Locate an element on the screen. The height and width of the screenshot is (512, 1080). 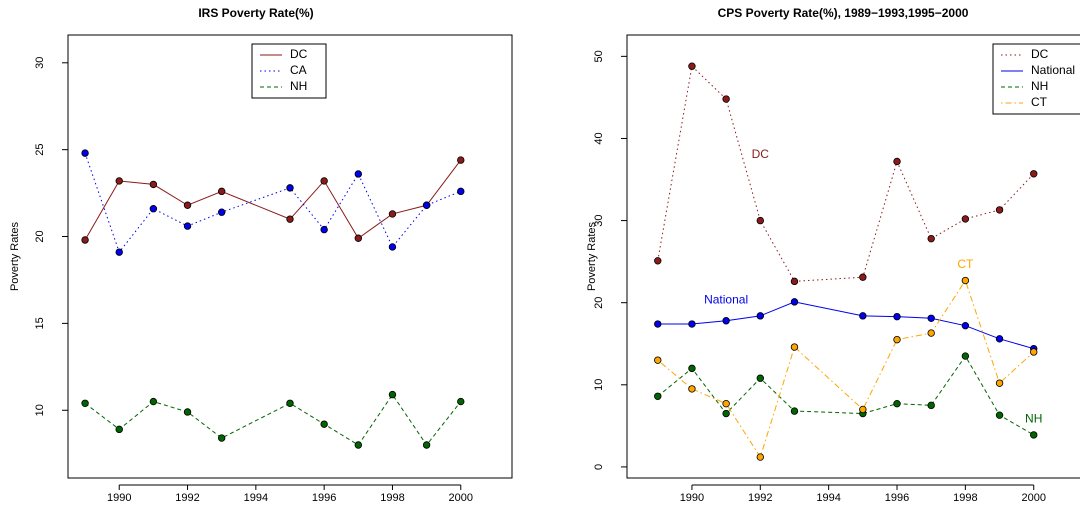
chart-title: CPS Poverty Rate(%), 1989−1993,1995−2000 is located at coordinates (843, 13).